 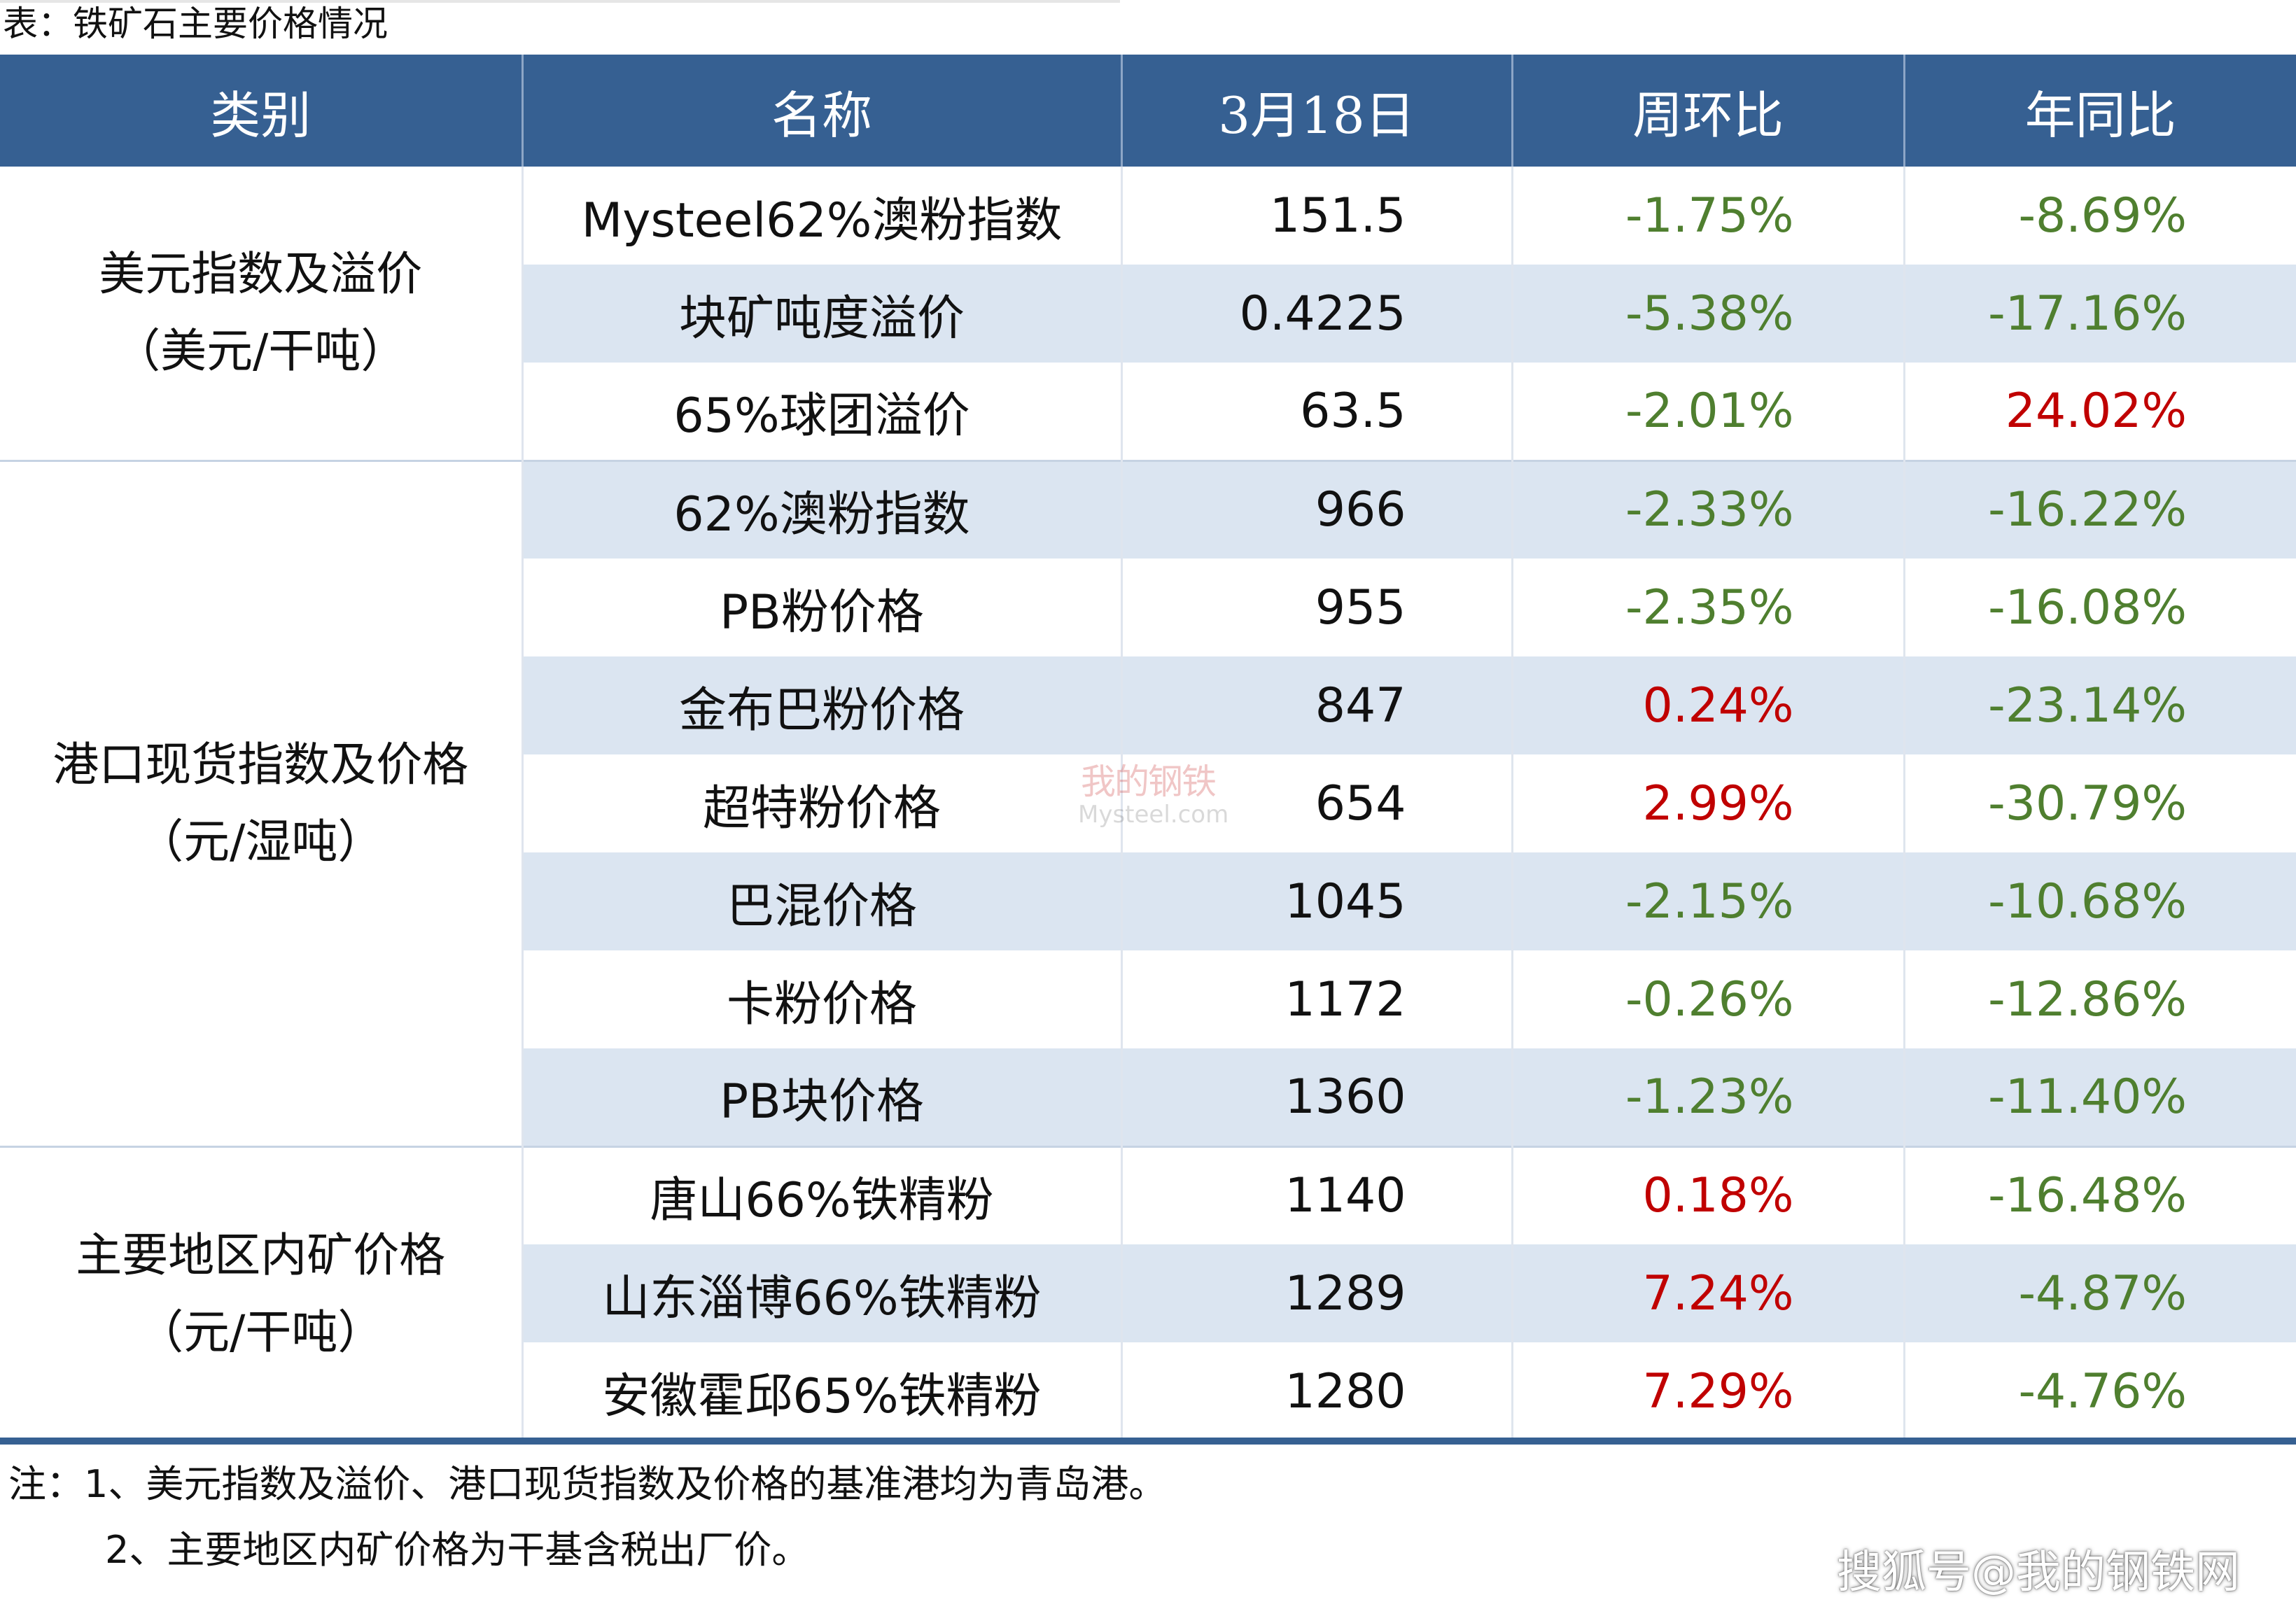 What do you see at coordinates (821, 111) in the screenshot?
I see `header-name: 名称` at bounding box center [821, 111].